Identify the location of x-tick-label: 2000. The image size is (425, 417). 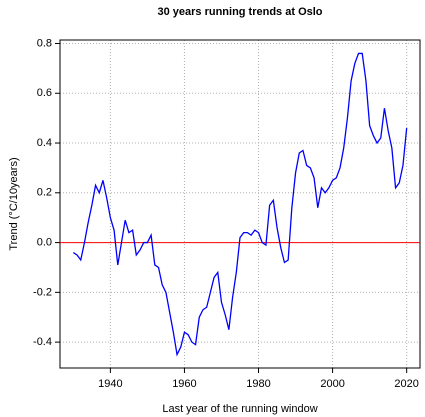
(332, 384).